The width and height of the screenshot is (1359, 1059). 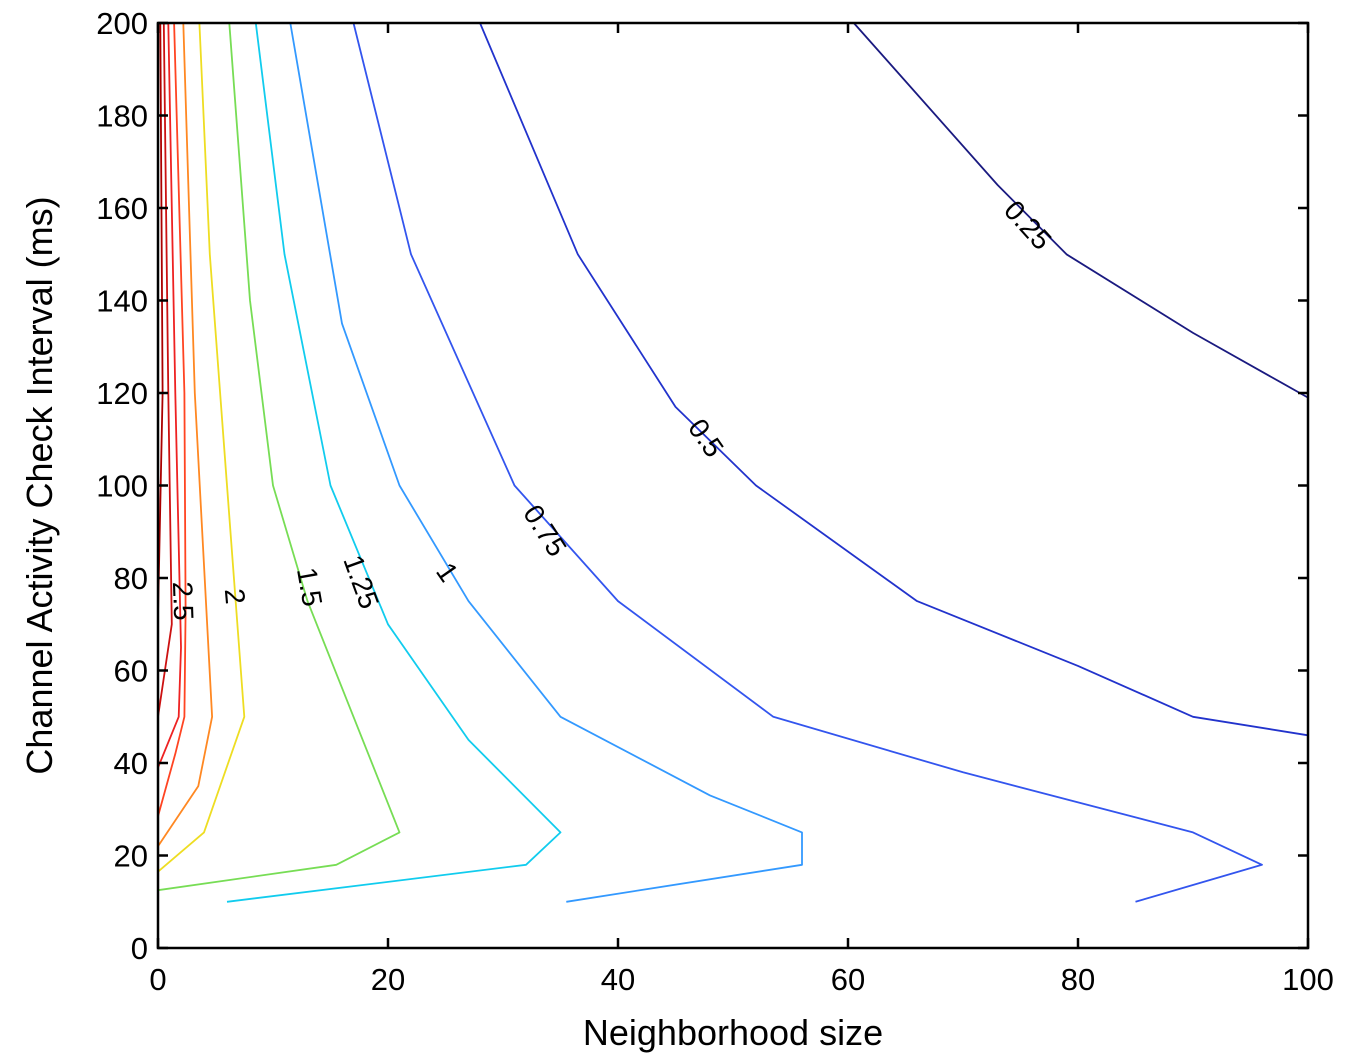 I want to click on y-tick-label: 160, so click(x=122, y=208).